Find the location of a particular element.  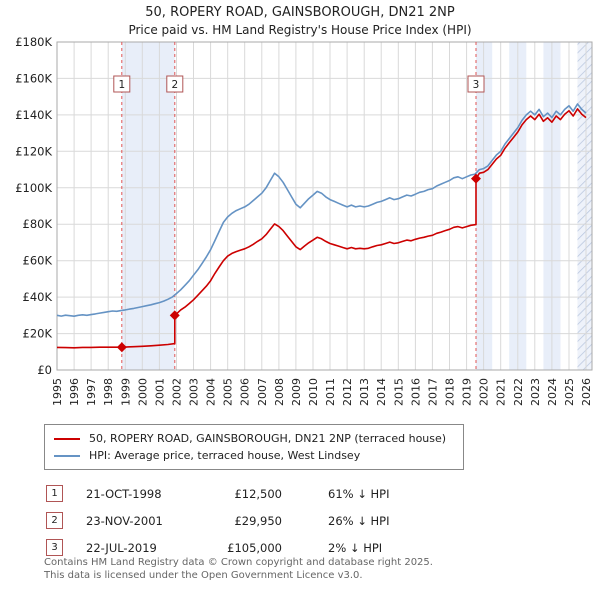

svg-text: 1995 is located at coordinates (57, 392).